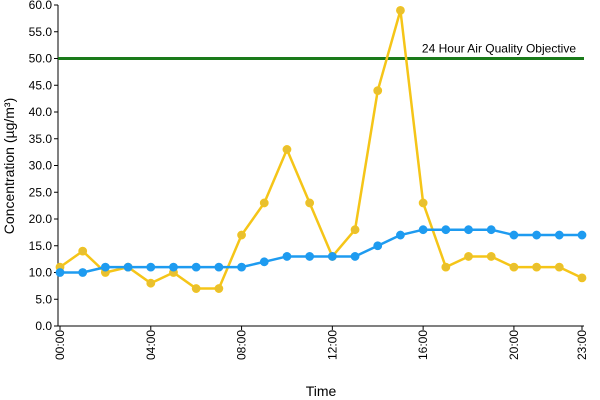 This screenshot has height=400, width=600. What do you see at coordinates (151, 345) in the screenshot?
I see `x-tick-label: 04:00` at bounding box center [151, 345].